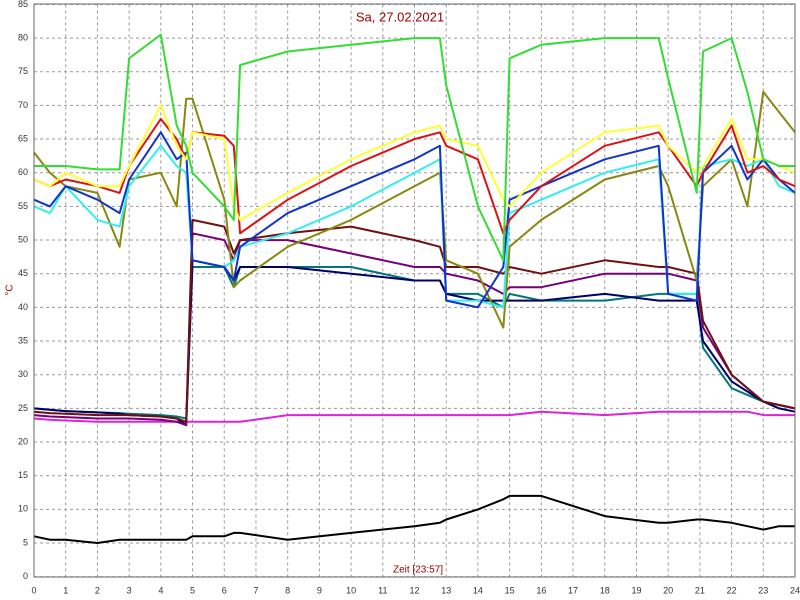 The height and width of the screenshot is (600, 800). I want to click on x-tick-label: 22, so click(732, 590).